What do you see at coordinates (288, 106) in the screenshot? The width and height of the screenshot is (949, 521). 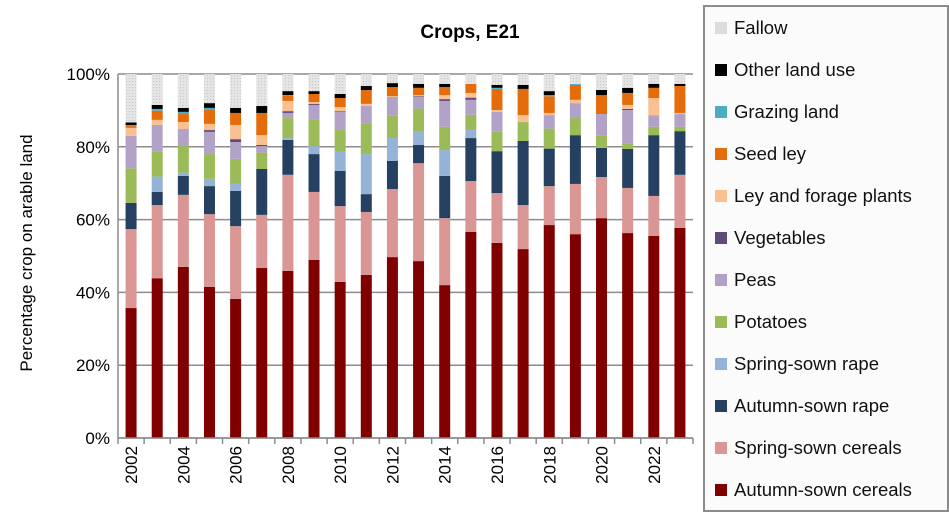 I see `bar-ley-and-forage-plants-2008` at bounding box center [288, 106].